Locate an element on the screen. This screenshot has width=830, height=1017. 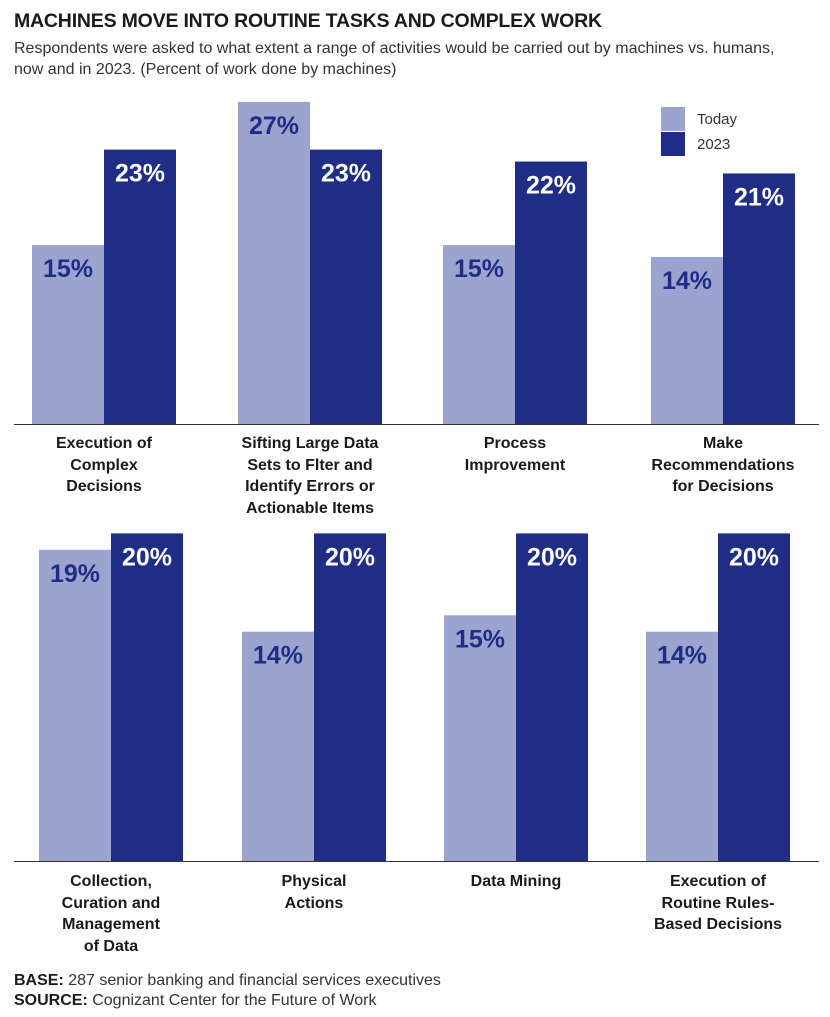
legend-swatch-today is located at coordinates (673, 119).